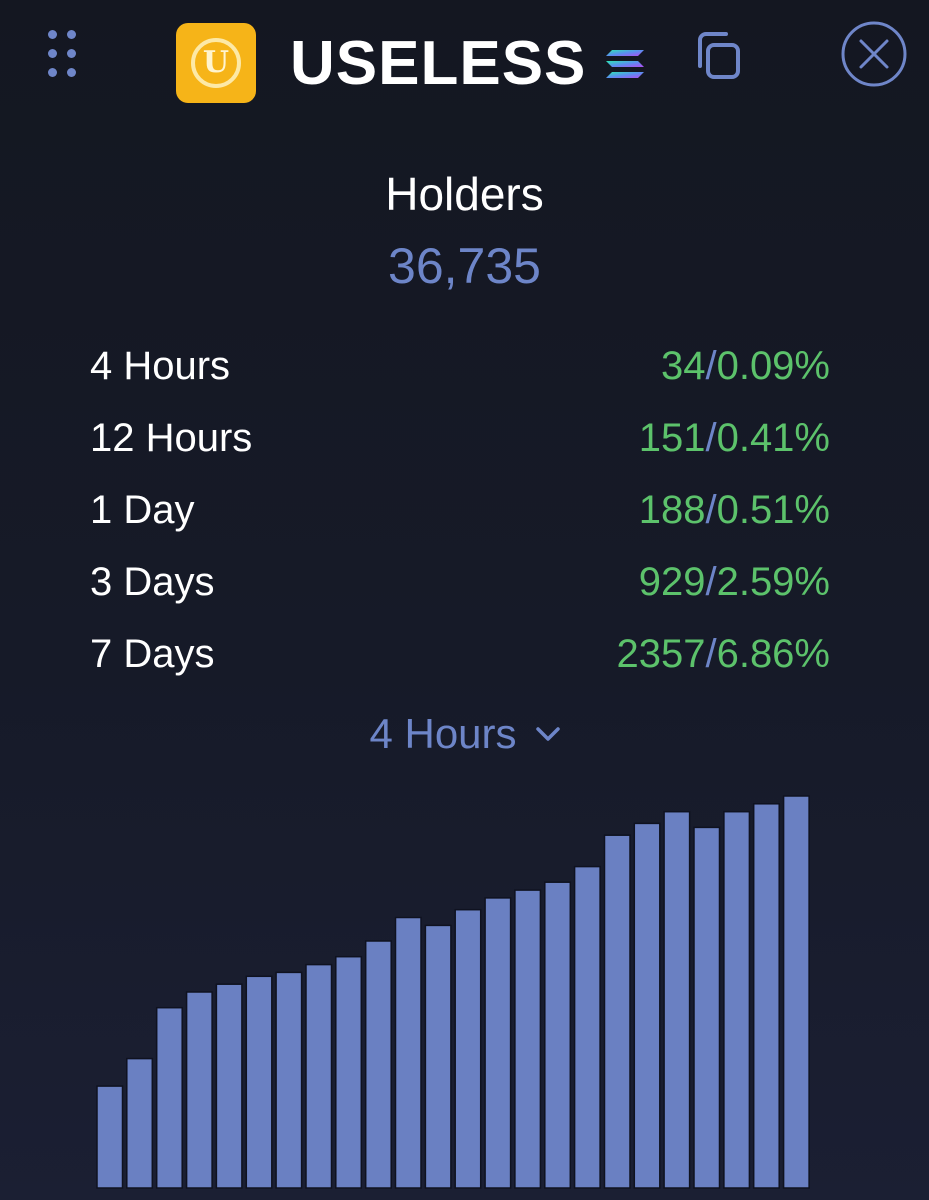  Describe the element at coordinates (773, 366) in the screenshot. I see `stat-percent: 0.09%` at that location.